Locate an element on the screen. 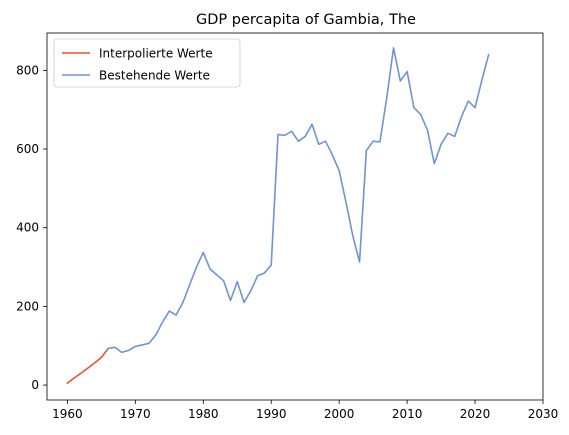  legend: Interpolierte Werte Bestehende Werte is located at coordinates (147, 63).